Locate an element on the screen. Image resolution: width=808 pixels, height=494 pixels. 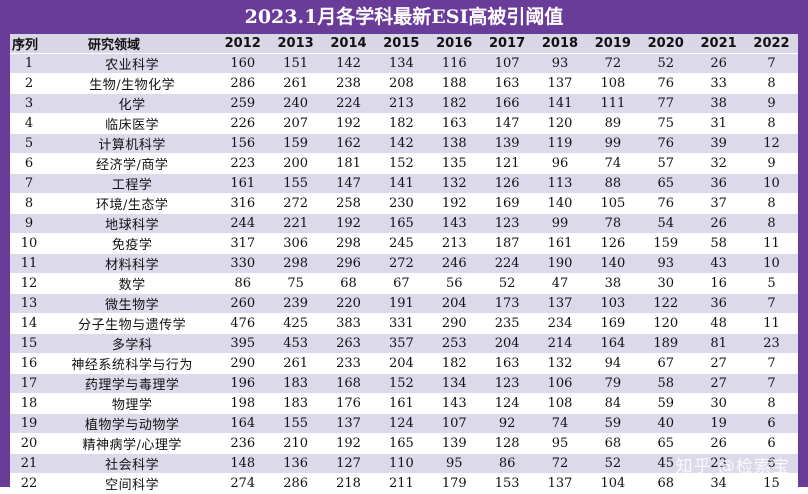
threshold-cell: 37 is located at coordinates (719, 203).